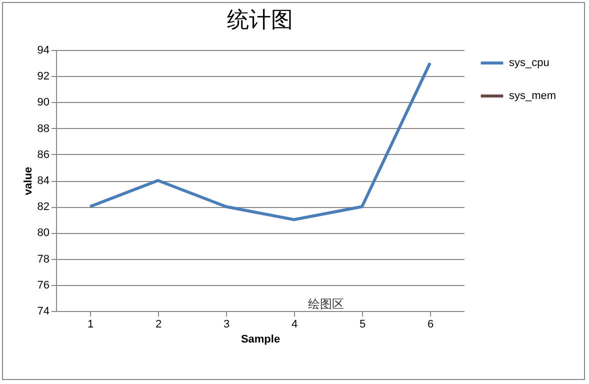  I want to click on x-tick-label: 1, so click(90, 324).